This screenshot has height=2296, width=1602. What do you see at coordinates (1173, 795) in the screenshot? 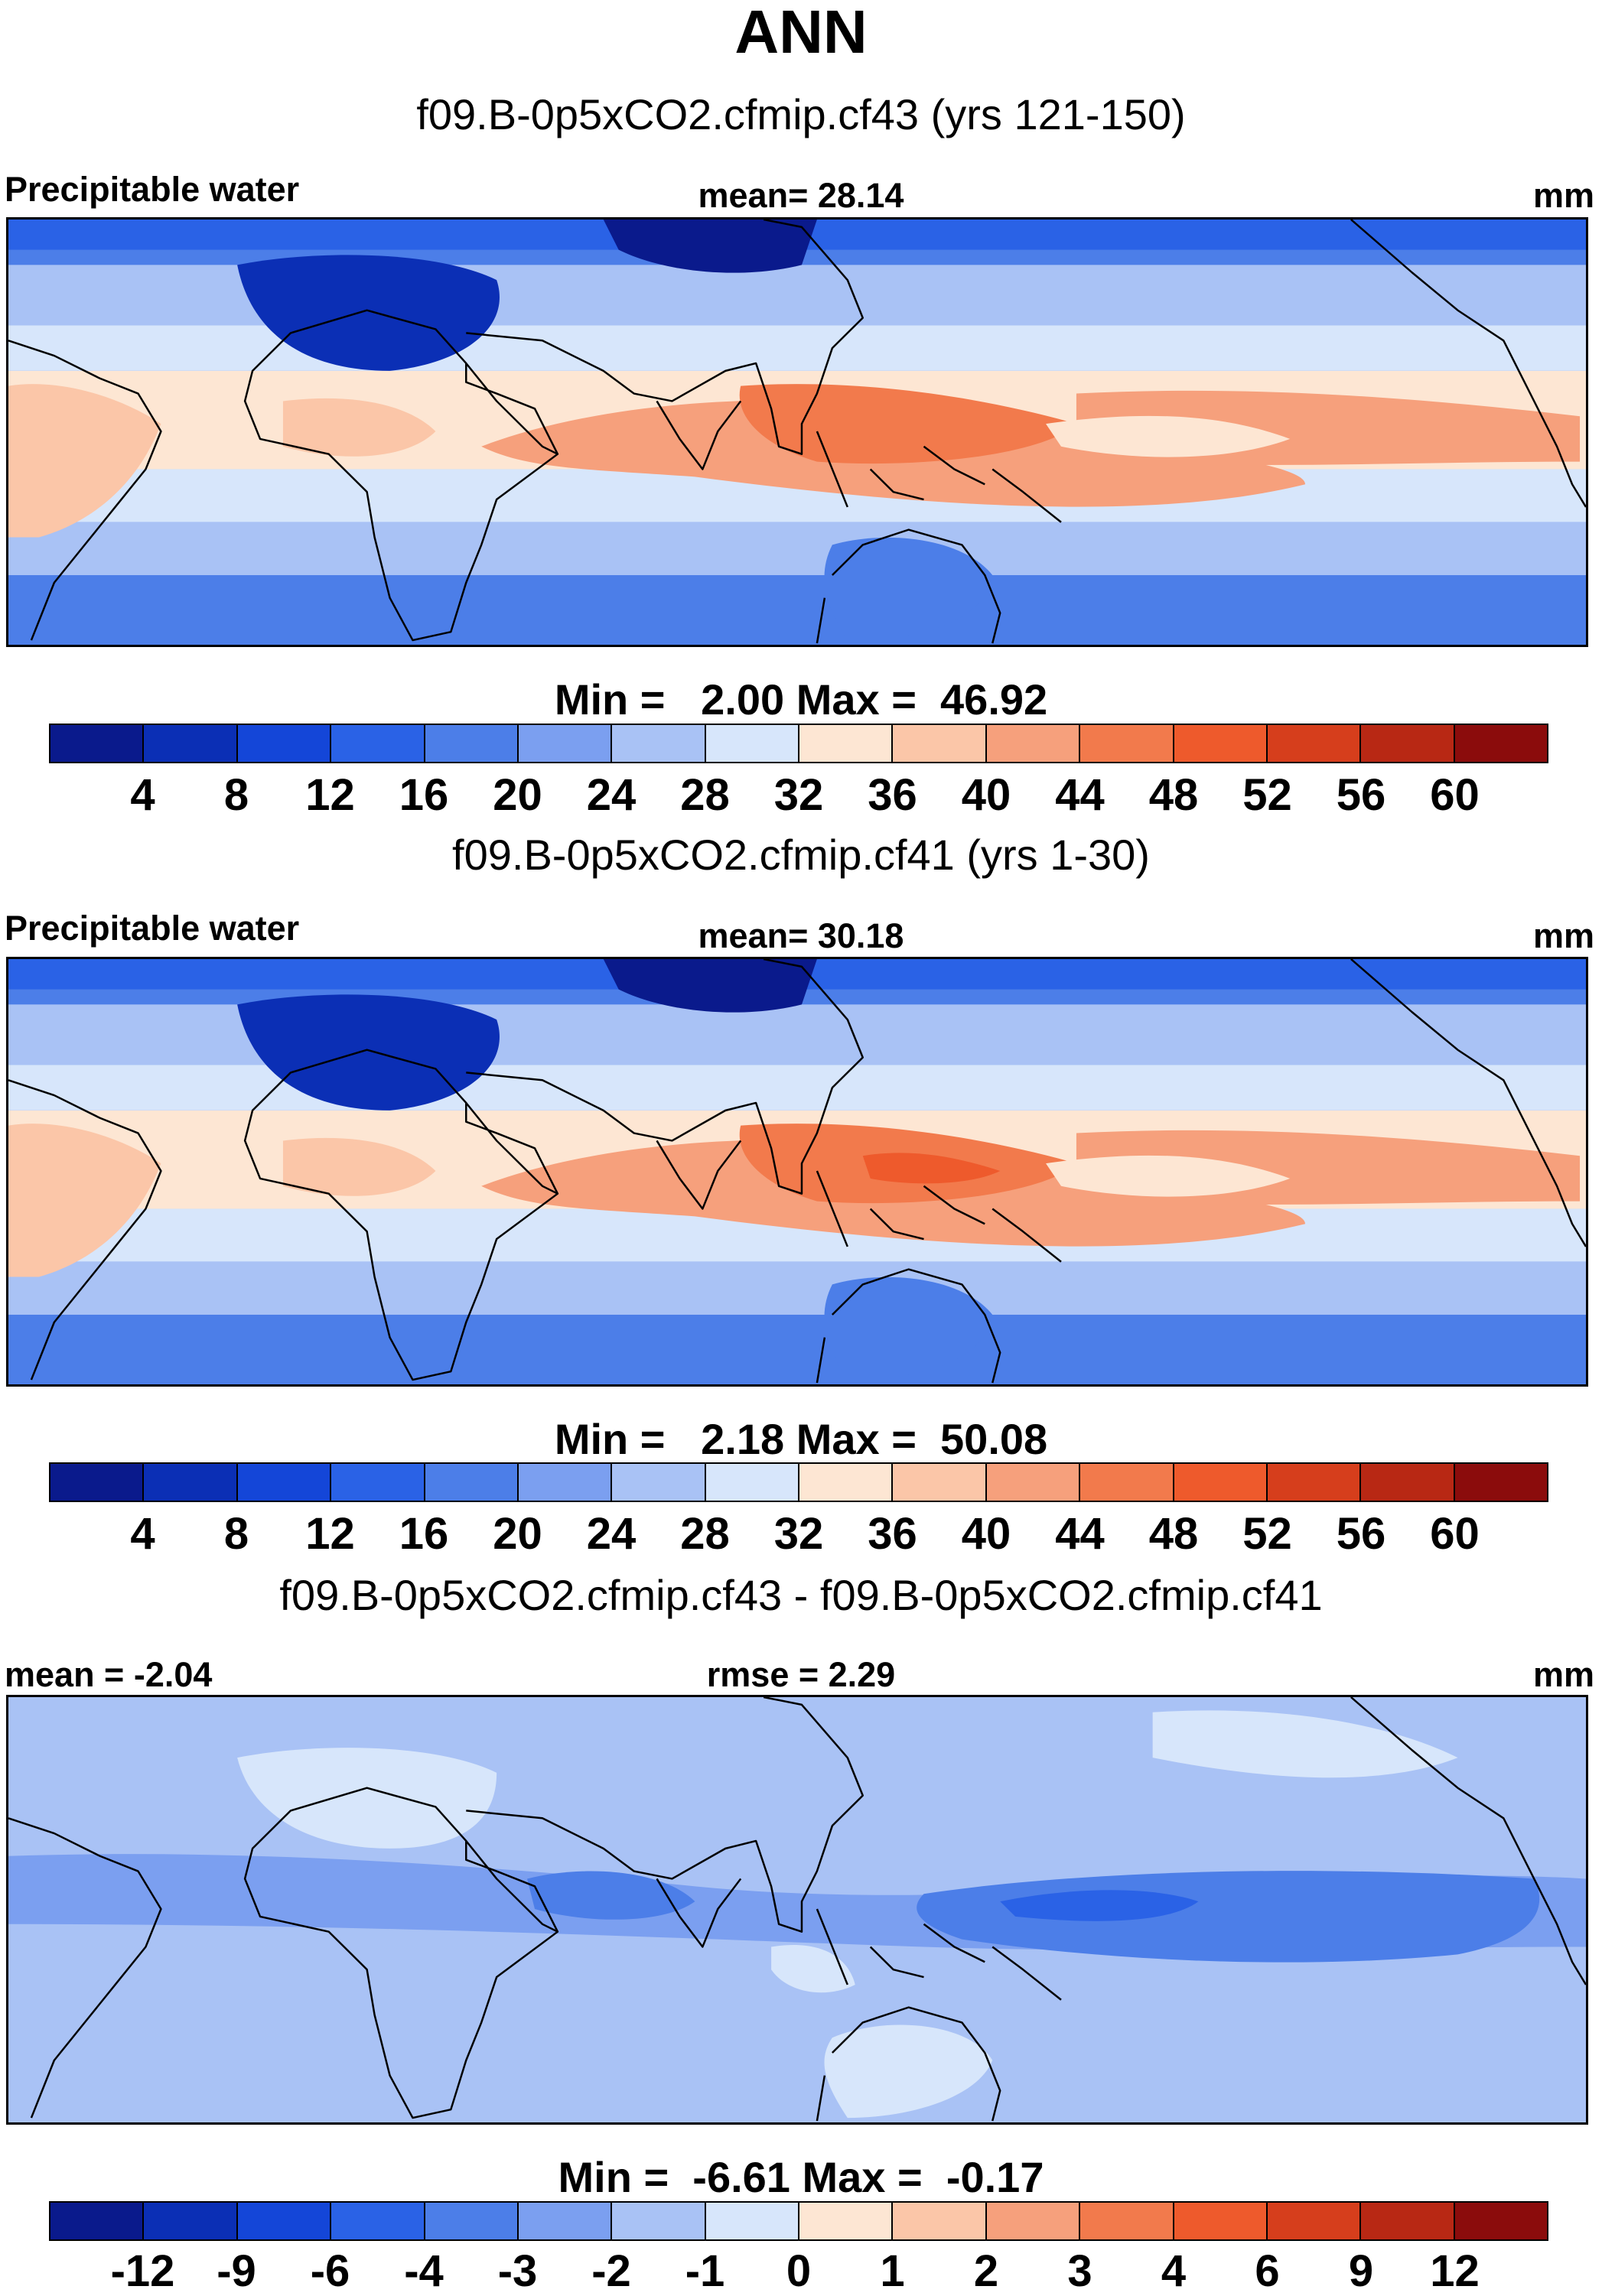
I see `colorbar-tick-label: 48` at bounding box center [1173, 795].